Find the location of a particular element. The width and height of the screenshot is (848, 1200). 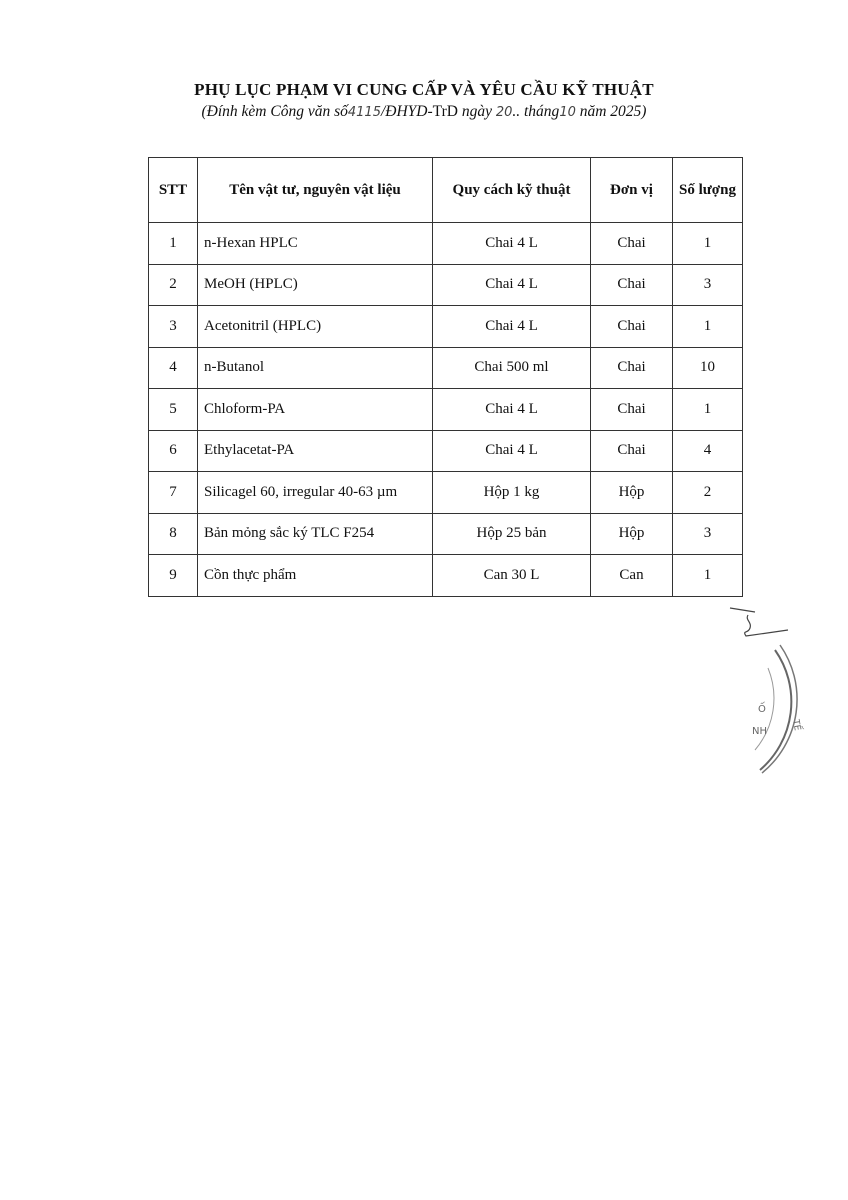

table-row: 4 n-Butanol Chai 500 ml Chai 10 is located at coordinates (445, 367).